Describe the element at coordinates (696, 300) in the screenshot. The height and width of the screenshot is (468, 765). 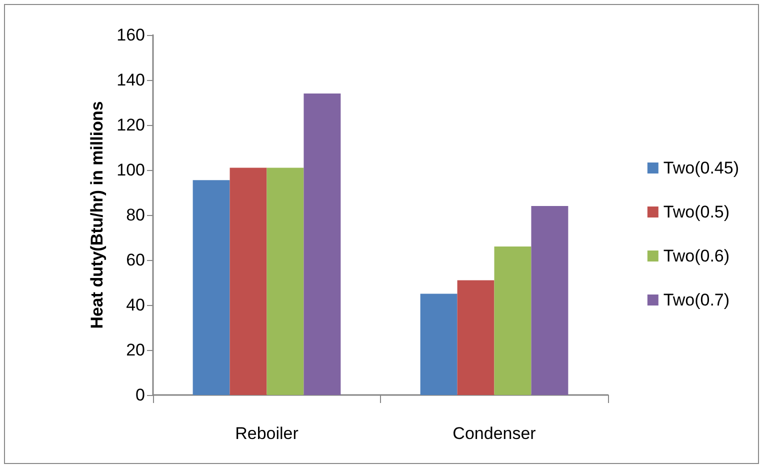
I see `legend-label: Two(0.7)` at that location.